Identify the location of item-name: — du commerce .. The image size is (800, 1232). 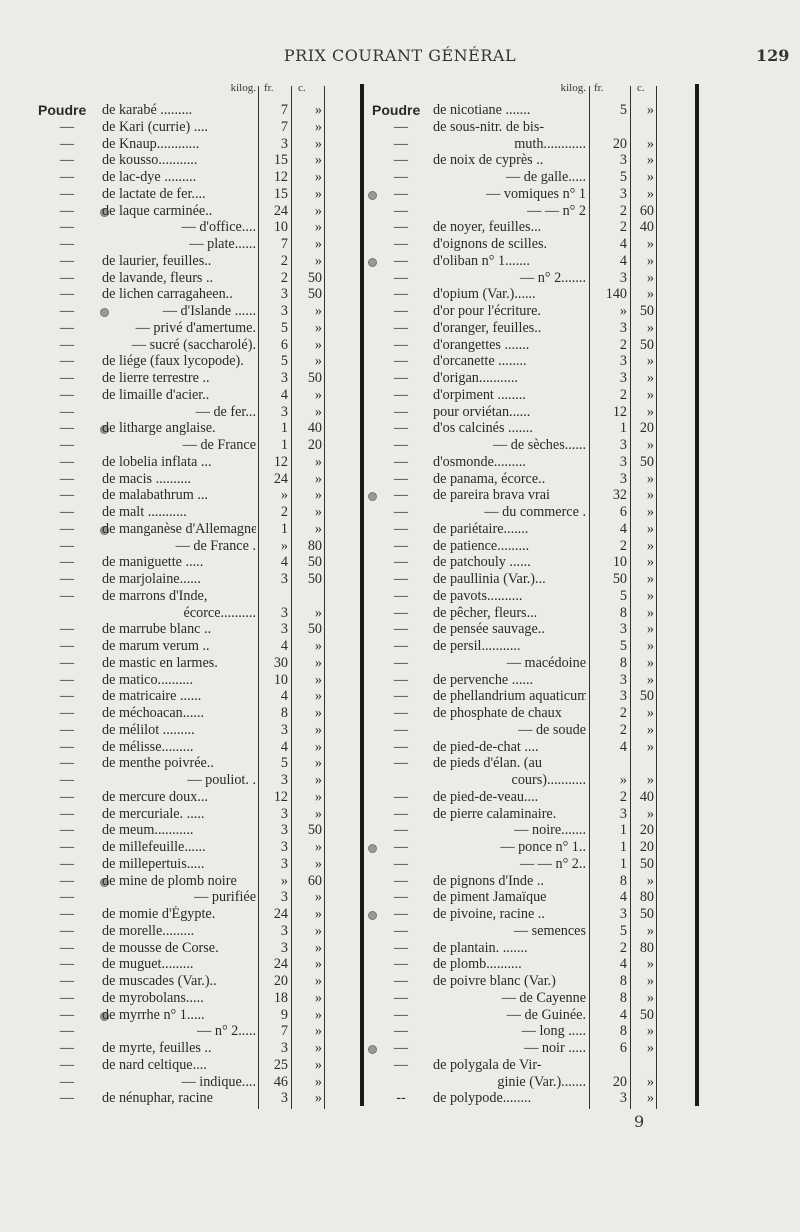
(535, 512).